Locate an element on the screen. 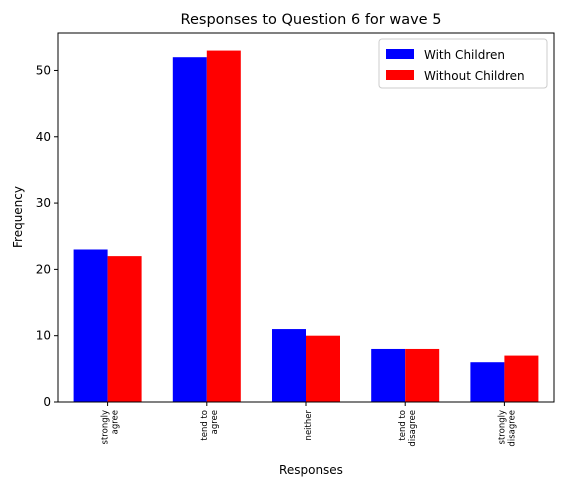  y-axis-label: Frequency is located at coordinates (18, 217).